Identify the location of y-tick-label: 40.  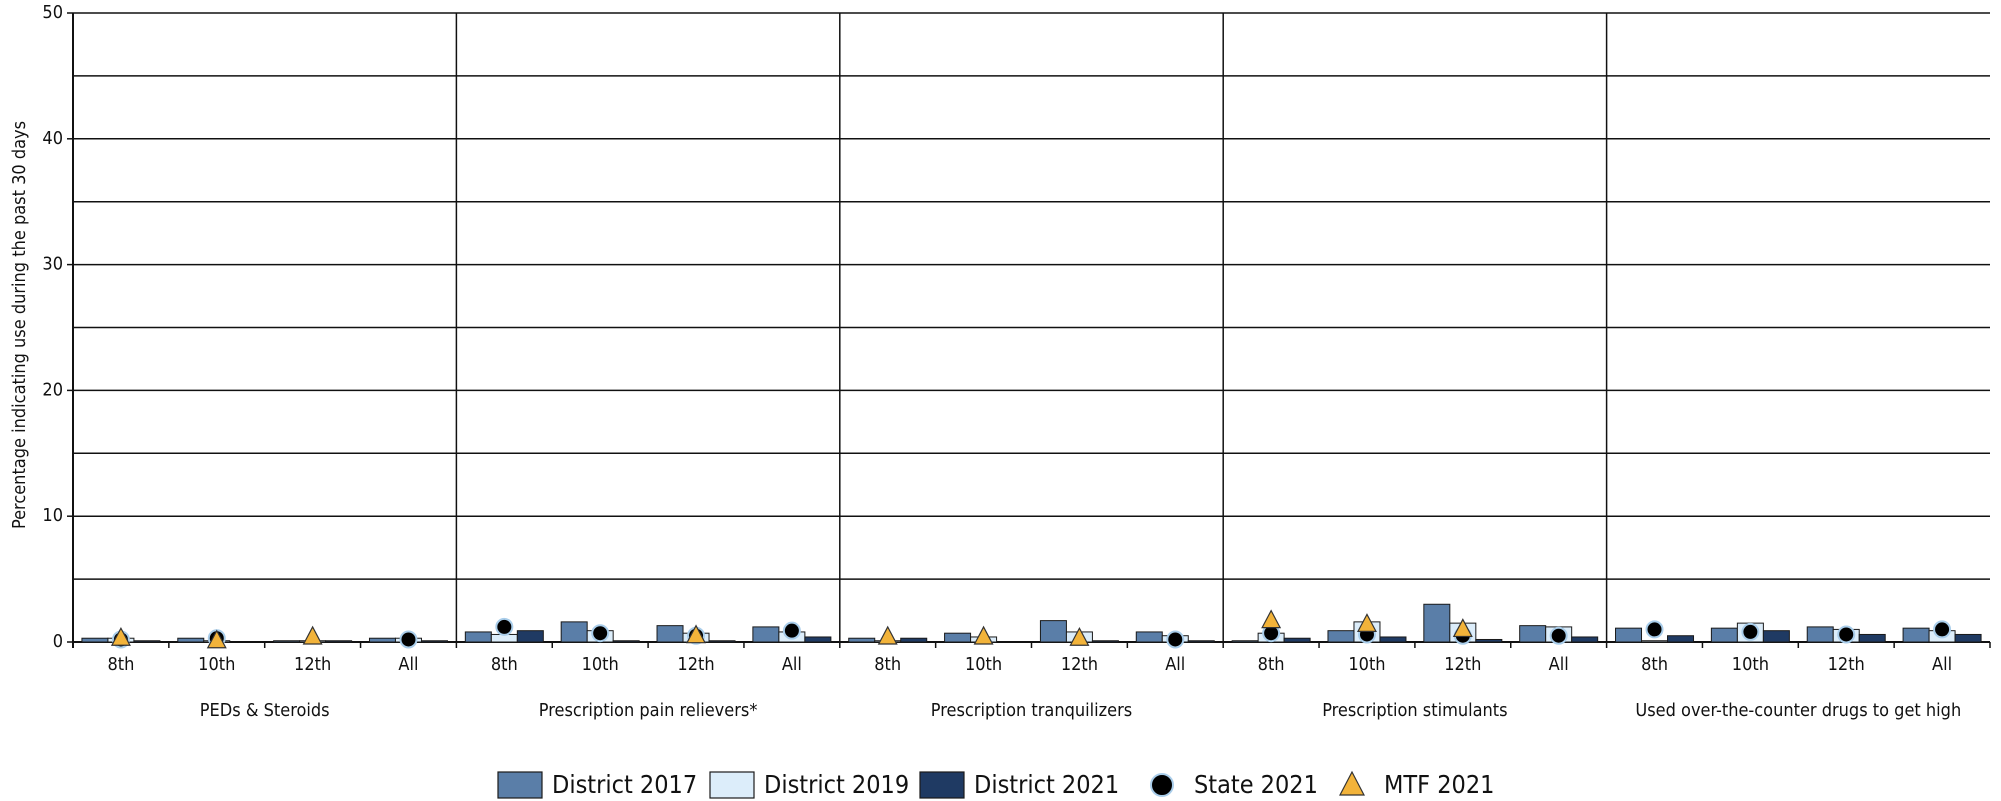
(52, 138).